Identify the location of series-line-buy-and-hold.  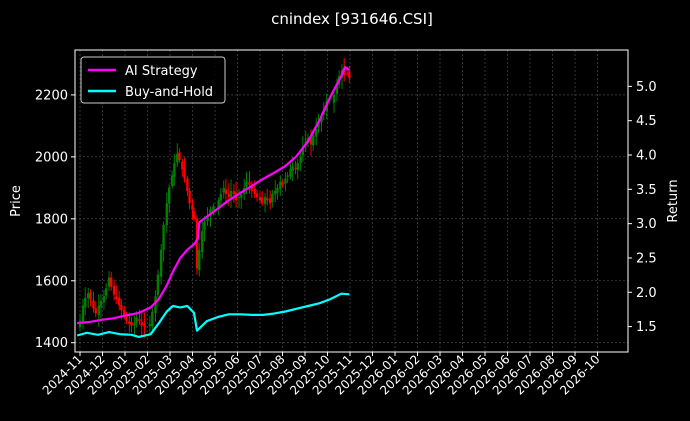
(213, 315).